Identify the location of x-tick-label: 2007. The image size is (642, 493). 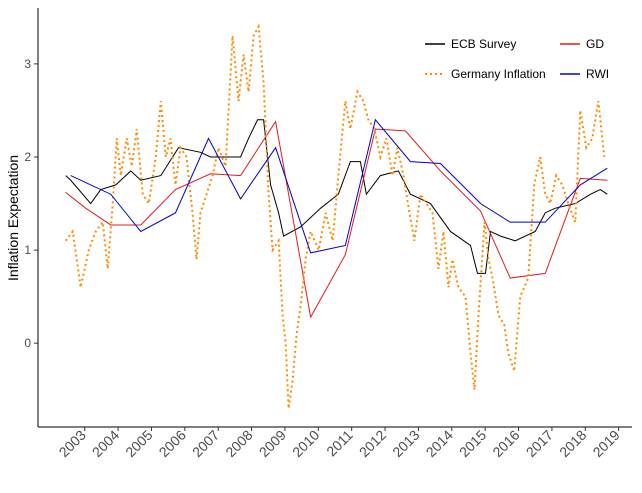
(205, 443).